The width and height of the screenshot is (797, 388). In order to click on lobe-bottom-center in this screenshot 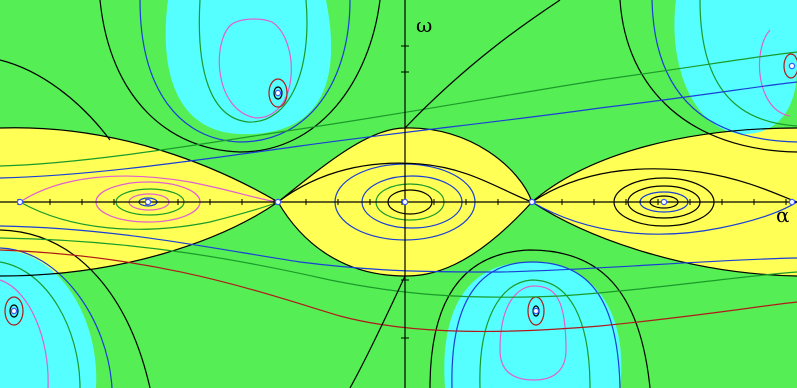, I will do `click(533, 325)`.